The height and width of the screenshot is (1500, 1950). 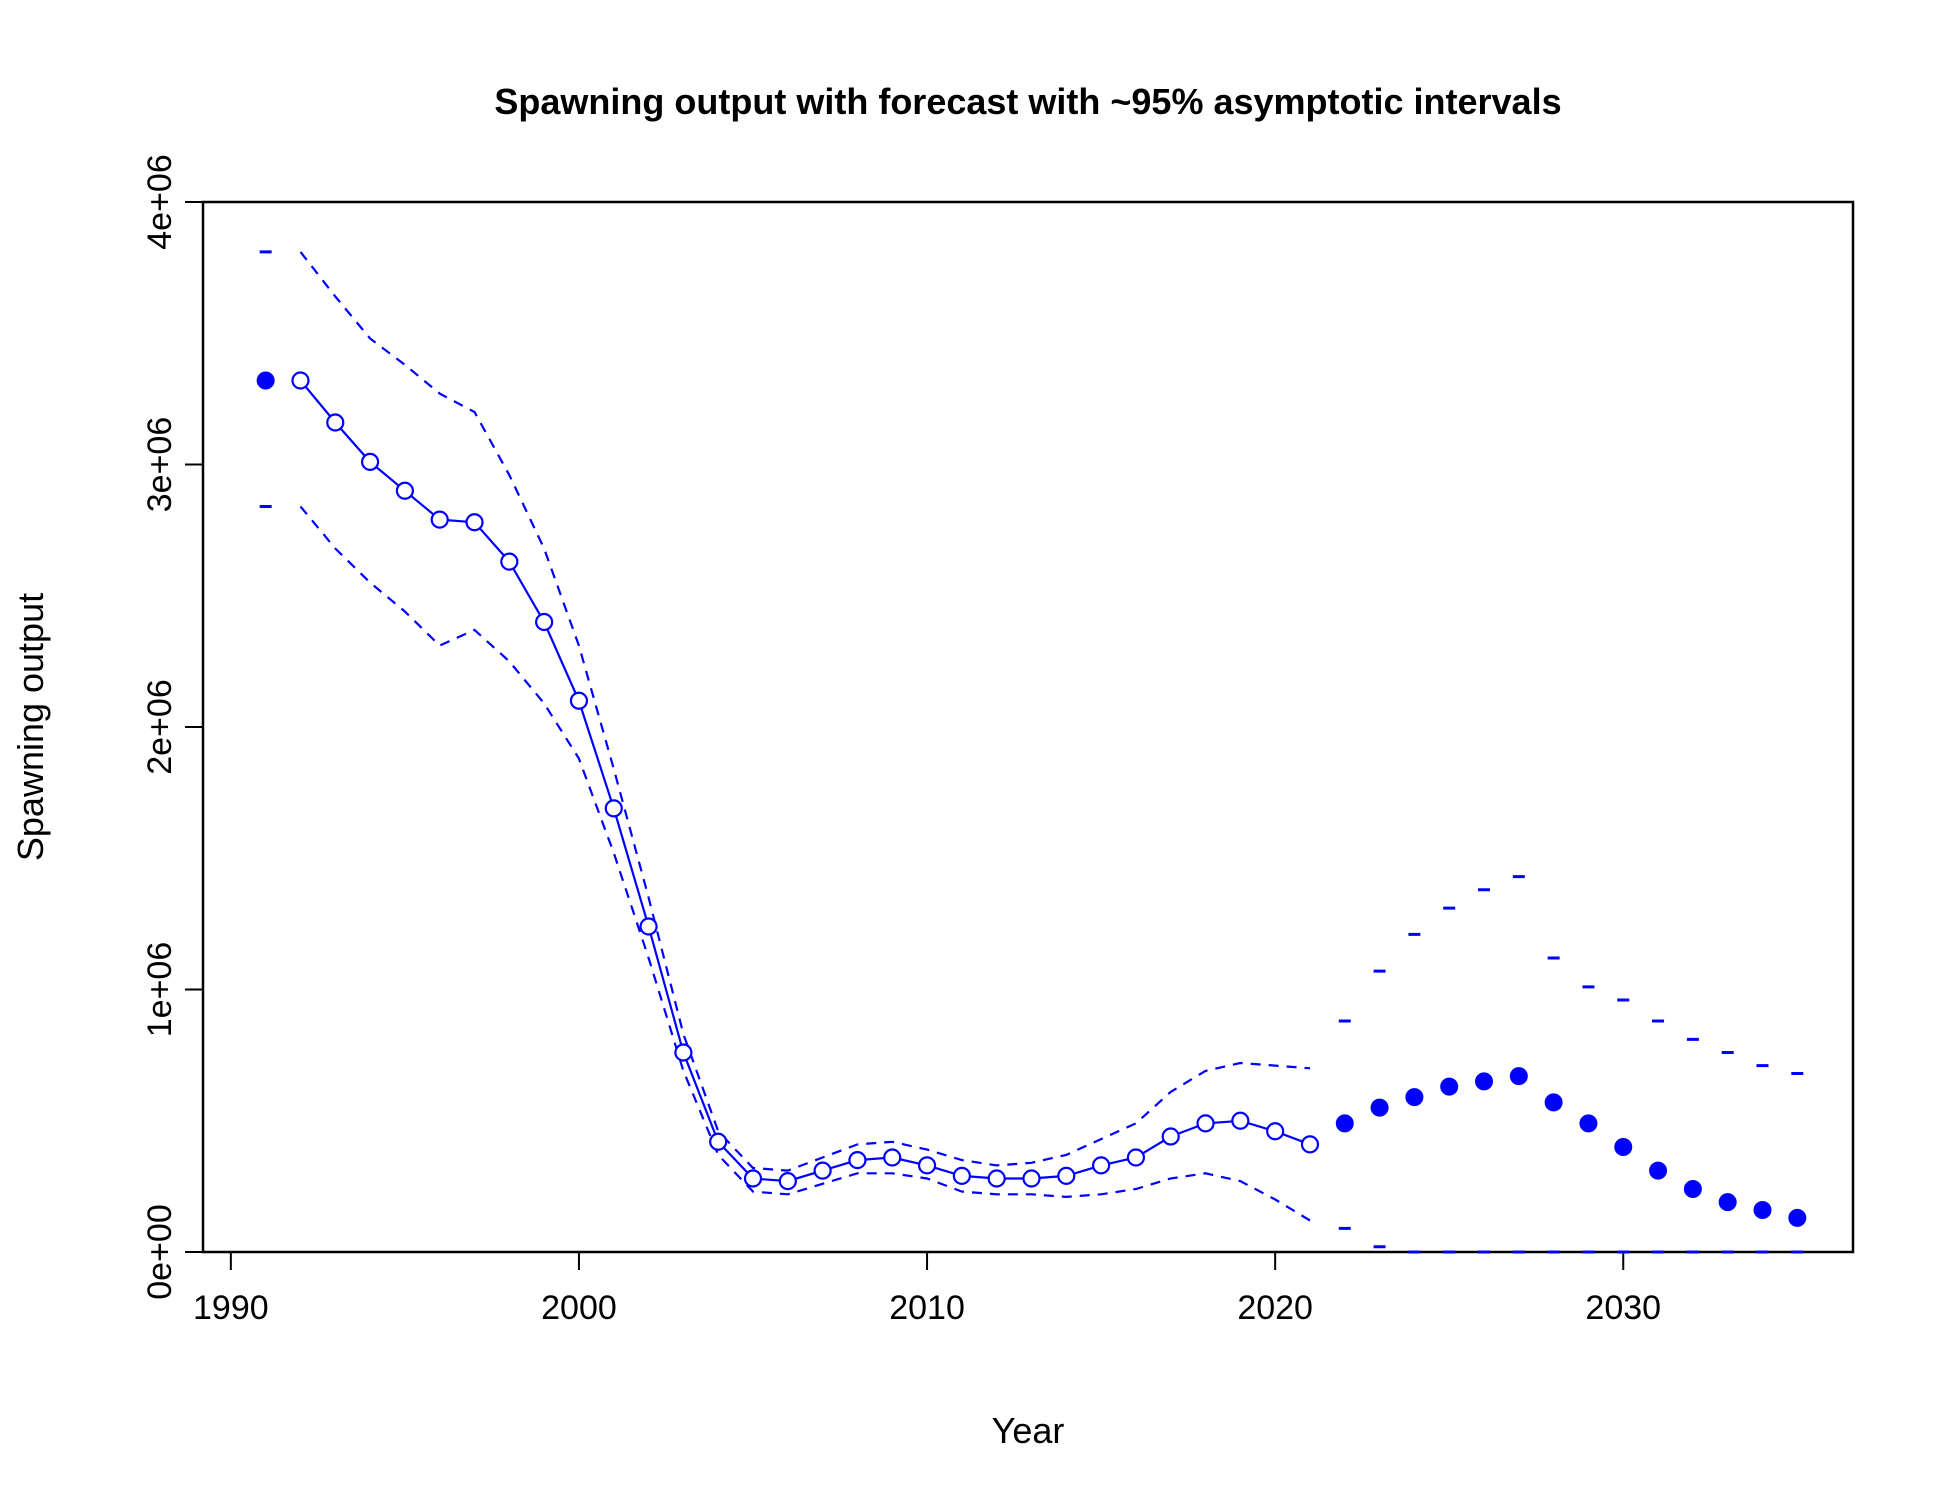 What do you see at coordinates (1275, 1308) in the screenshot?
I see `x-tick-label: 2020` at bounding box center [1275, 1308].